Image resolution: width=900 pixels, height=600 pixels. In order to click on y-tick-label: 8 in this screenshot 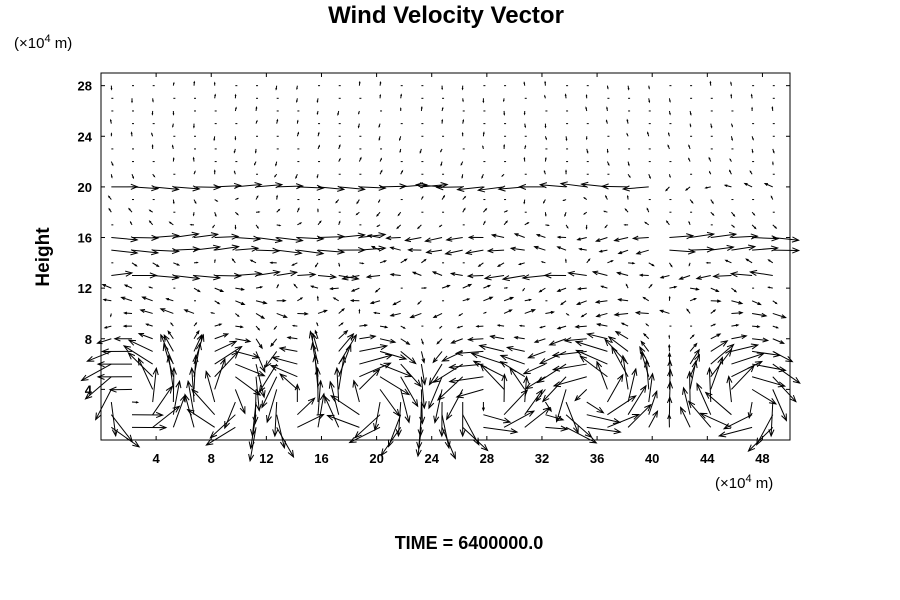, I will do `click(88, 339)`.